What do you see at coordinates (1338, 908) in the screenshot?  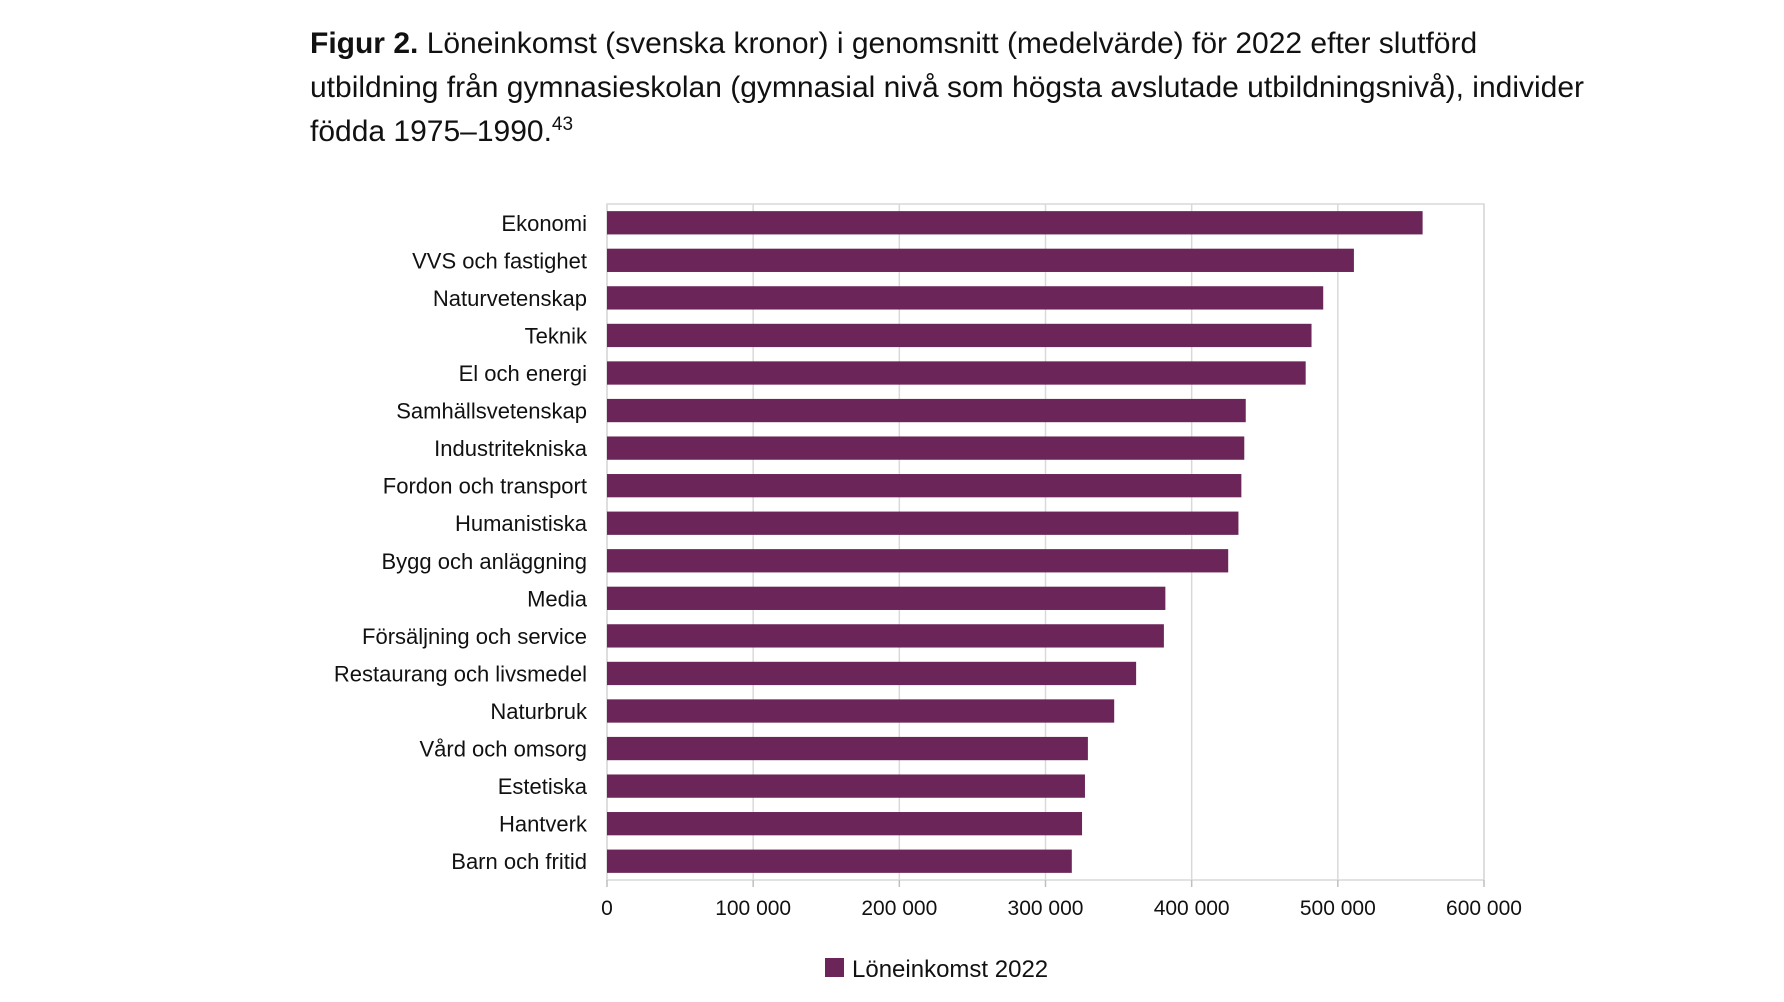 I see `x-tick-label: 500 000` at bounding box center [1338, 908].